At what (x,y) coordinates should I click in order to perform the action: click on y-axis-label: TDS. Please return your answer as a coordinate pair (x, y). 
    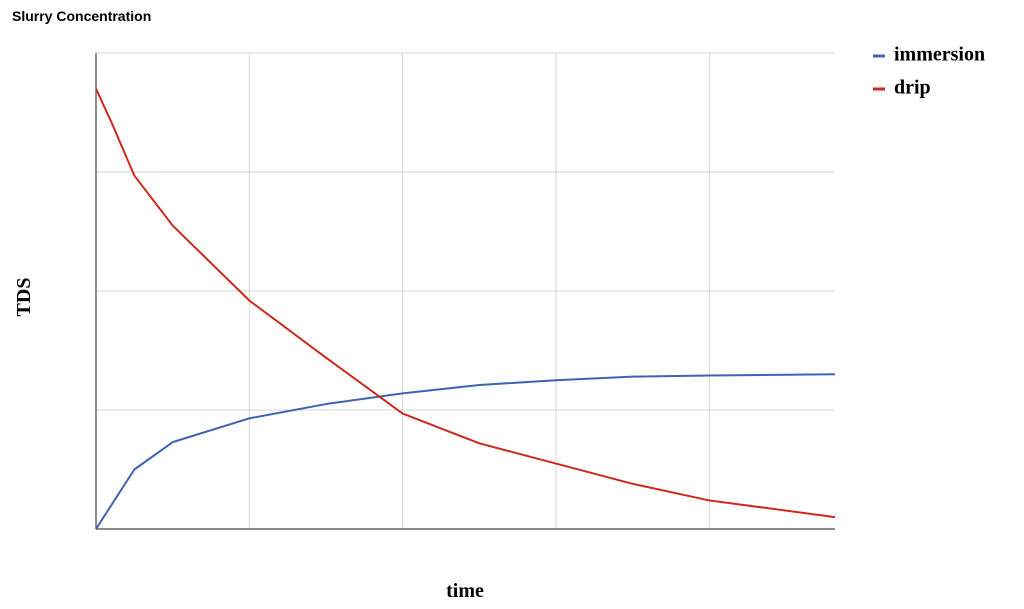
    Looking at the image, I should click on (24, 297).